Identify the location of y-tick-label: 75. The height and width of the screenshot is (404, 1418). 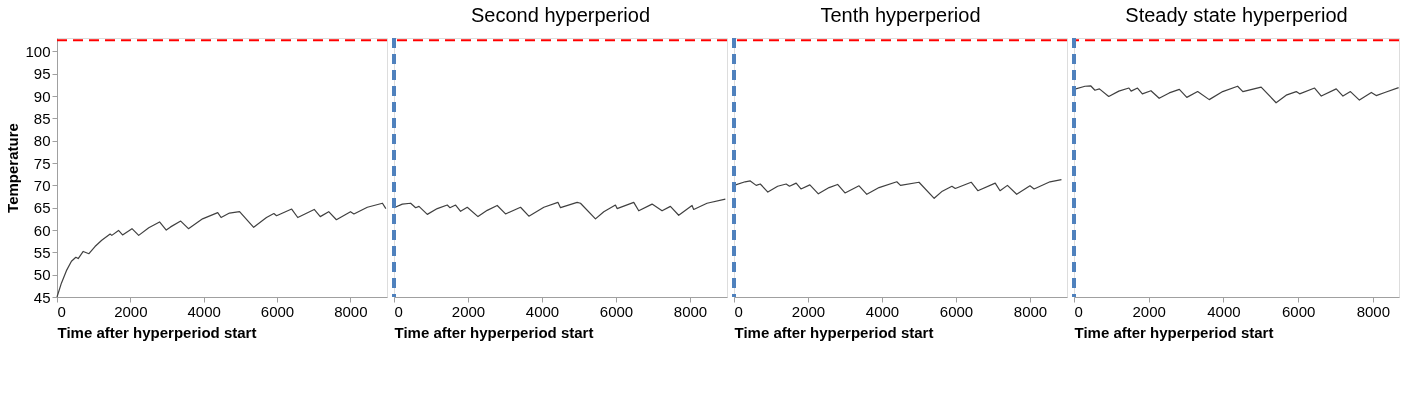
(42, 163).